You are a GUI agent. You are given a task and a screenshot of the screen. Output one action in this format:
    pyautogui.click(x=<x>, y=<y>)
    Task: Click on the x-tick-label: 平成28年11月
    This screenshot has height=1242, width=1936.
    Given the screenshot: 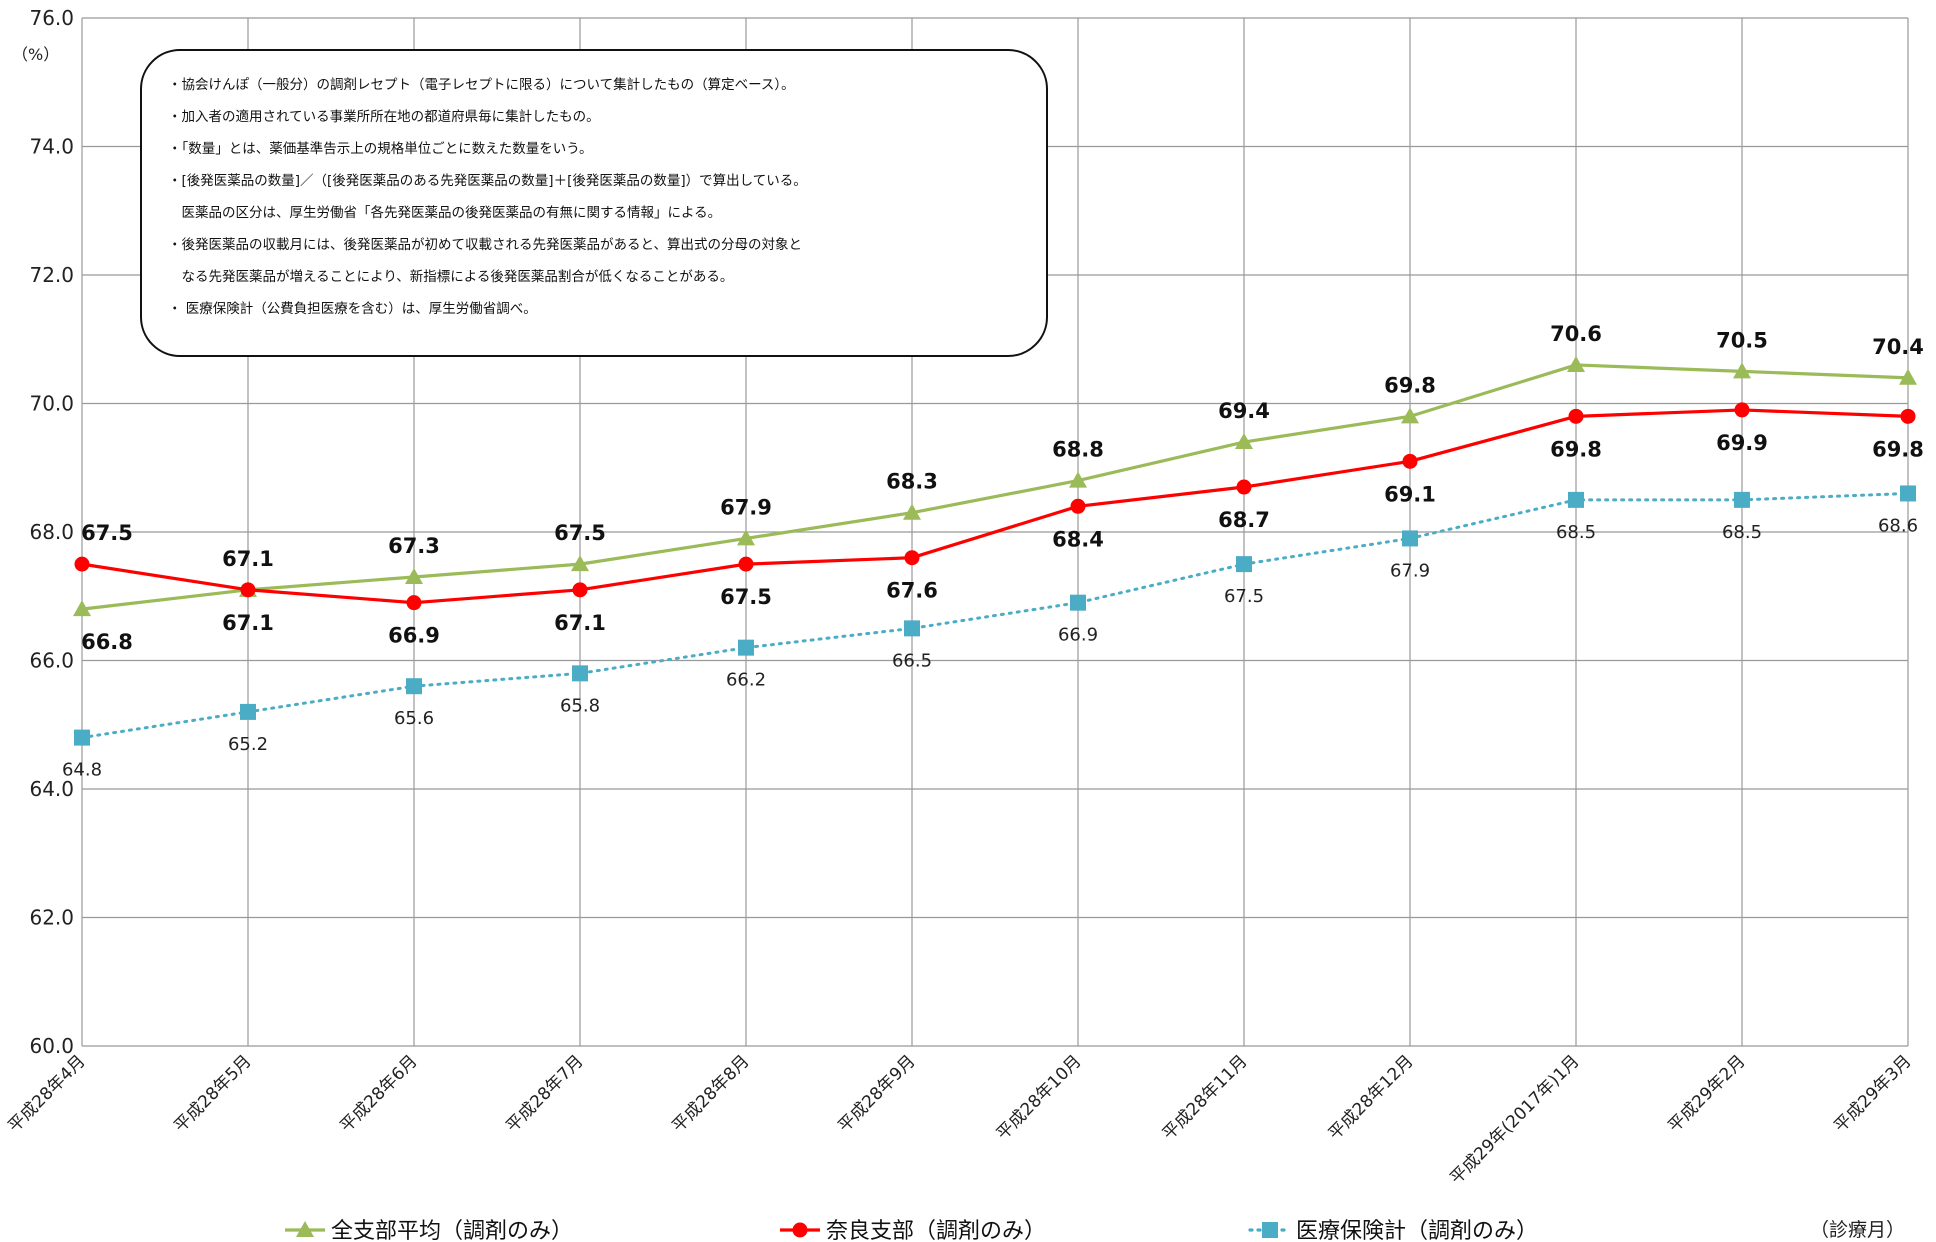 What is the action you would take?
    pyautogui.click(x=1205, y=1097)
    